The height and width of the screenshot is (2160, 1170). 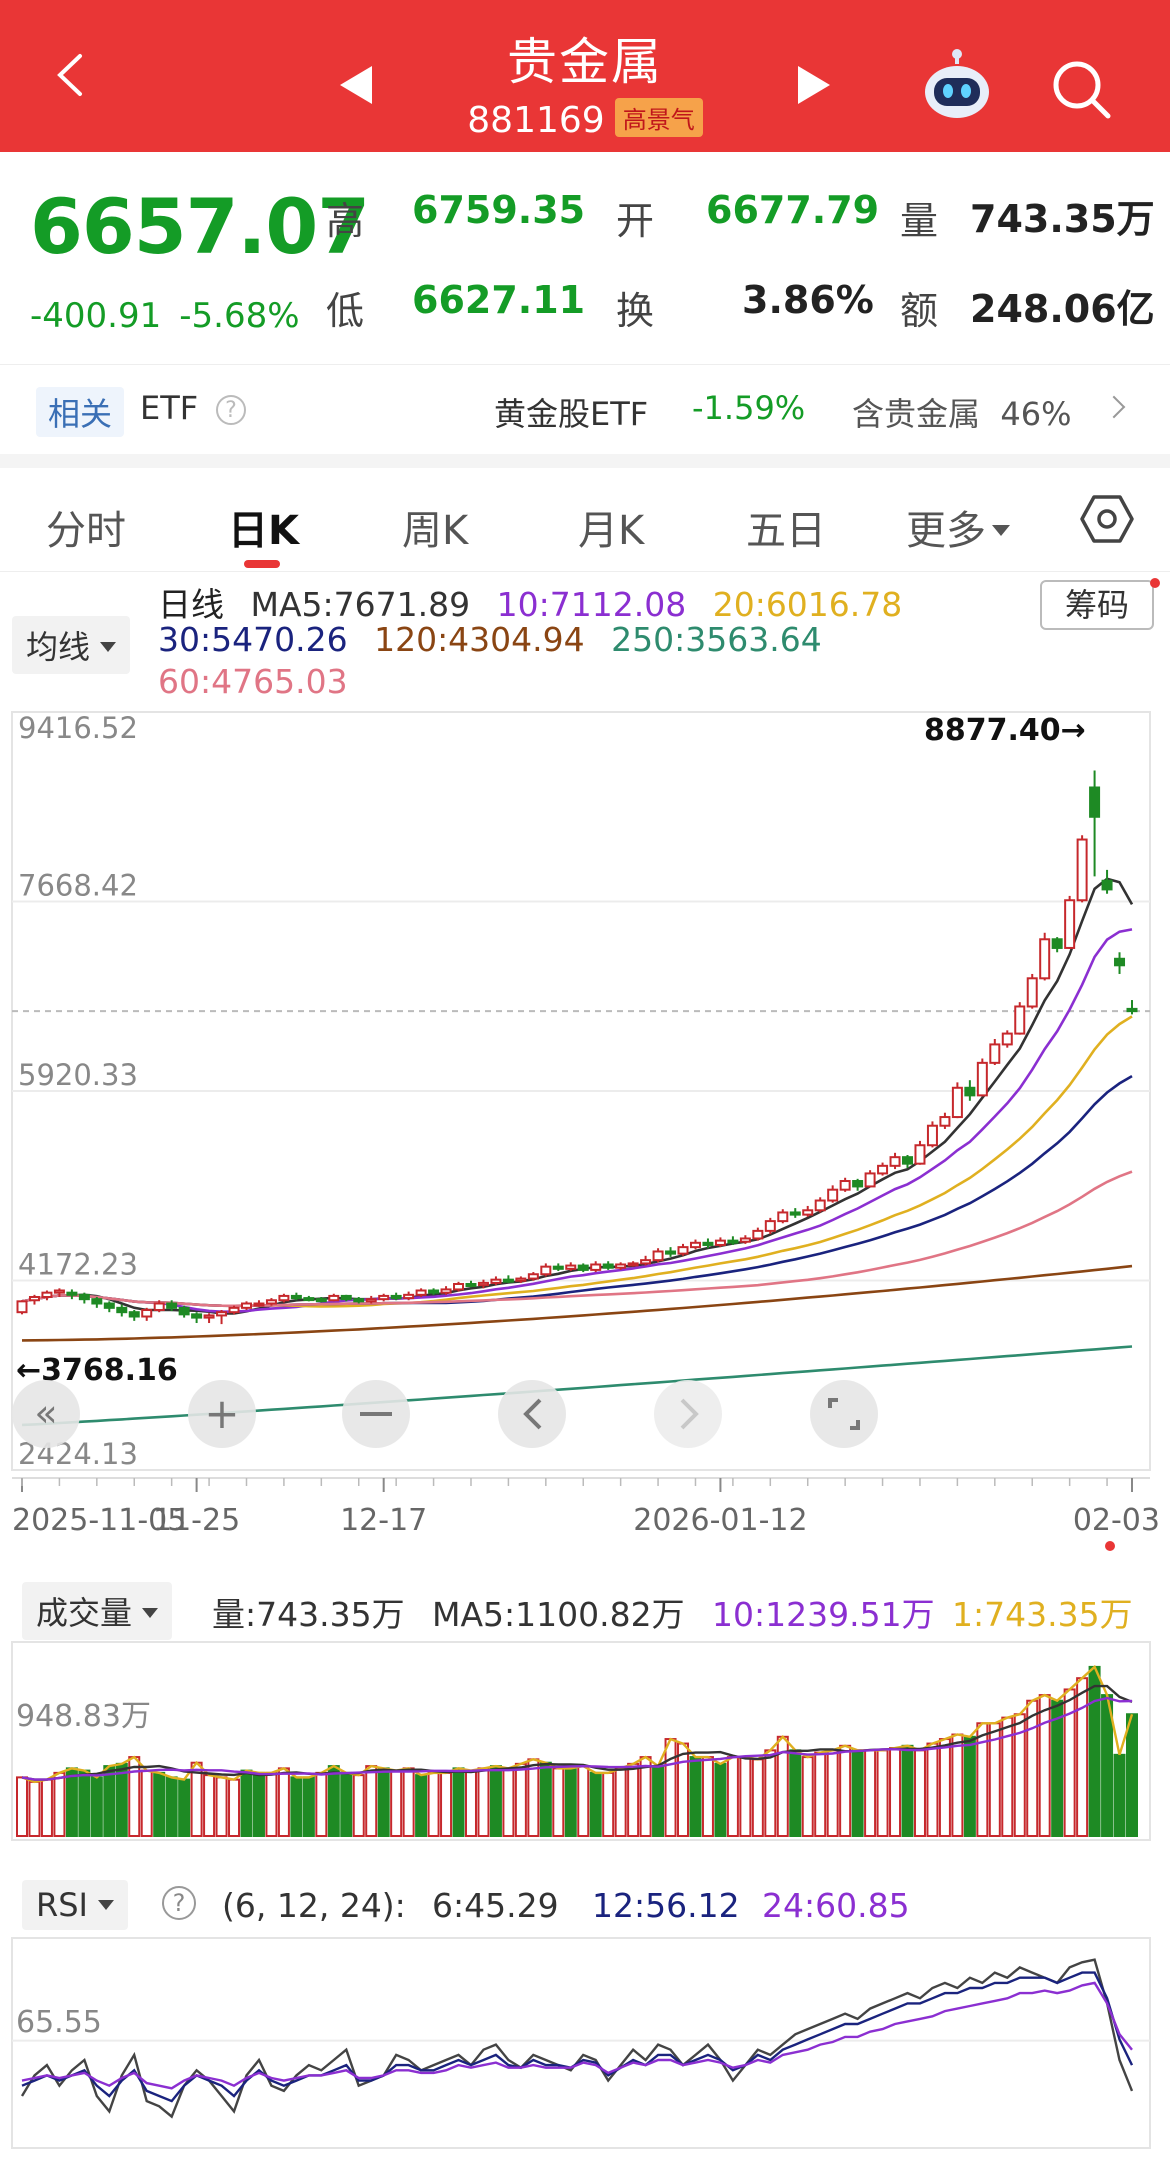 I want to click on rsi-axis-label: 65.55, so click(x=59, y=2022).